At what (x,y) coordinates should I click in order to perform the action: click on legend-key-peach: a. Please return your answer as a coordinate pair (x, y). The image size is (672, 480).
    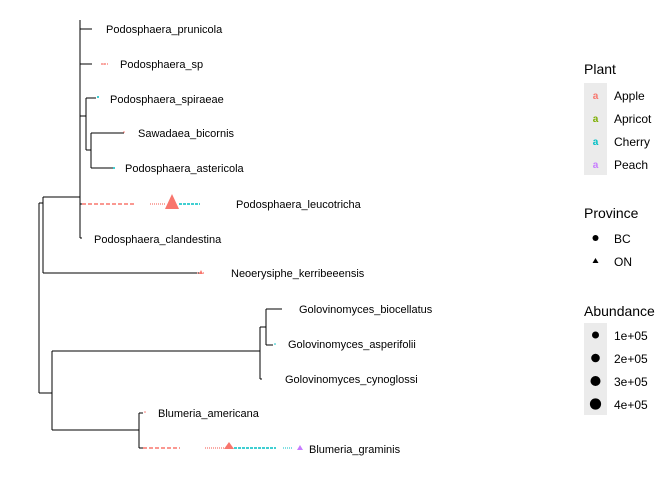
    Looking at the image, I should click on (596, 165).